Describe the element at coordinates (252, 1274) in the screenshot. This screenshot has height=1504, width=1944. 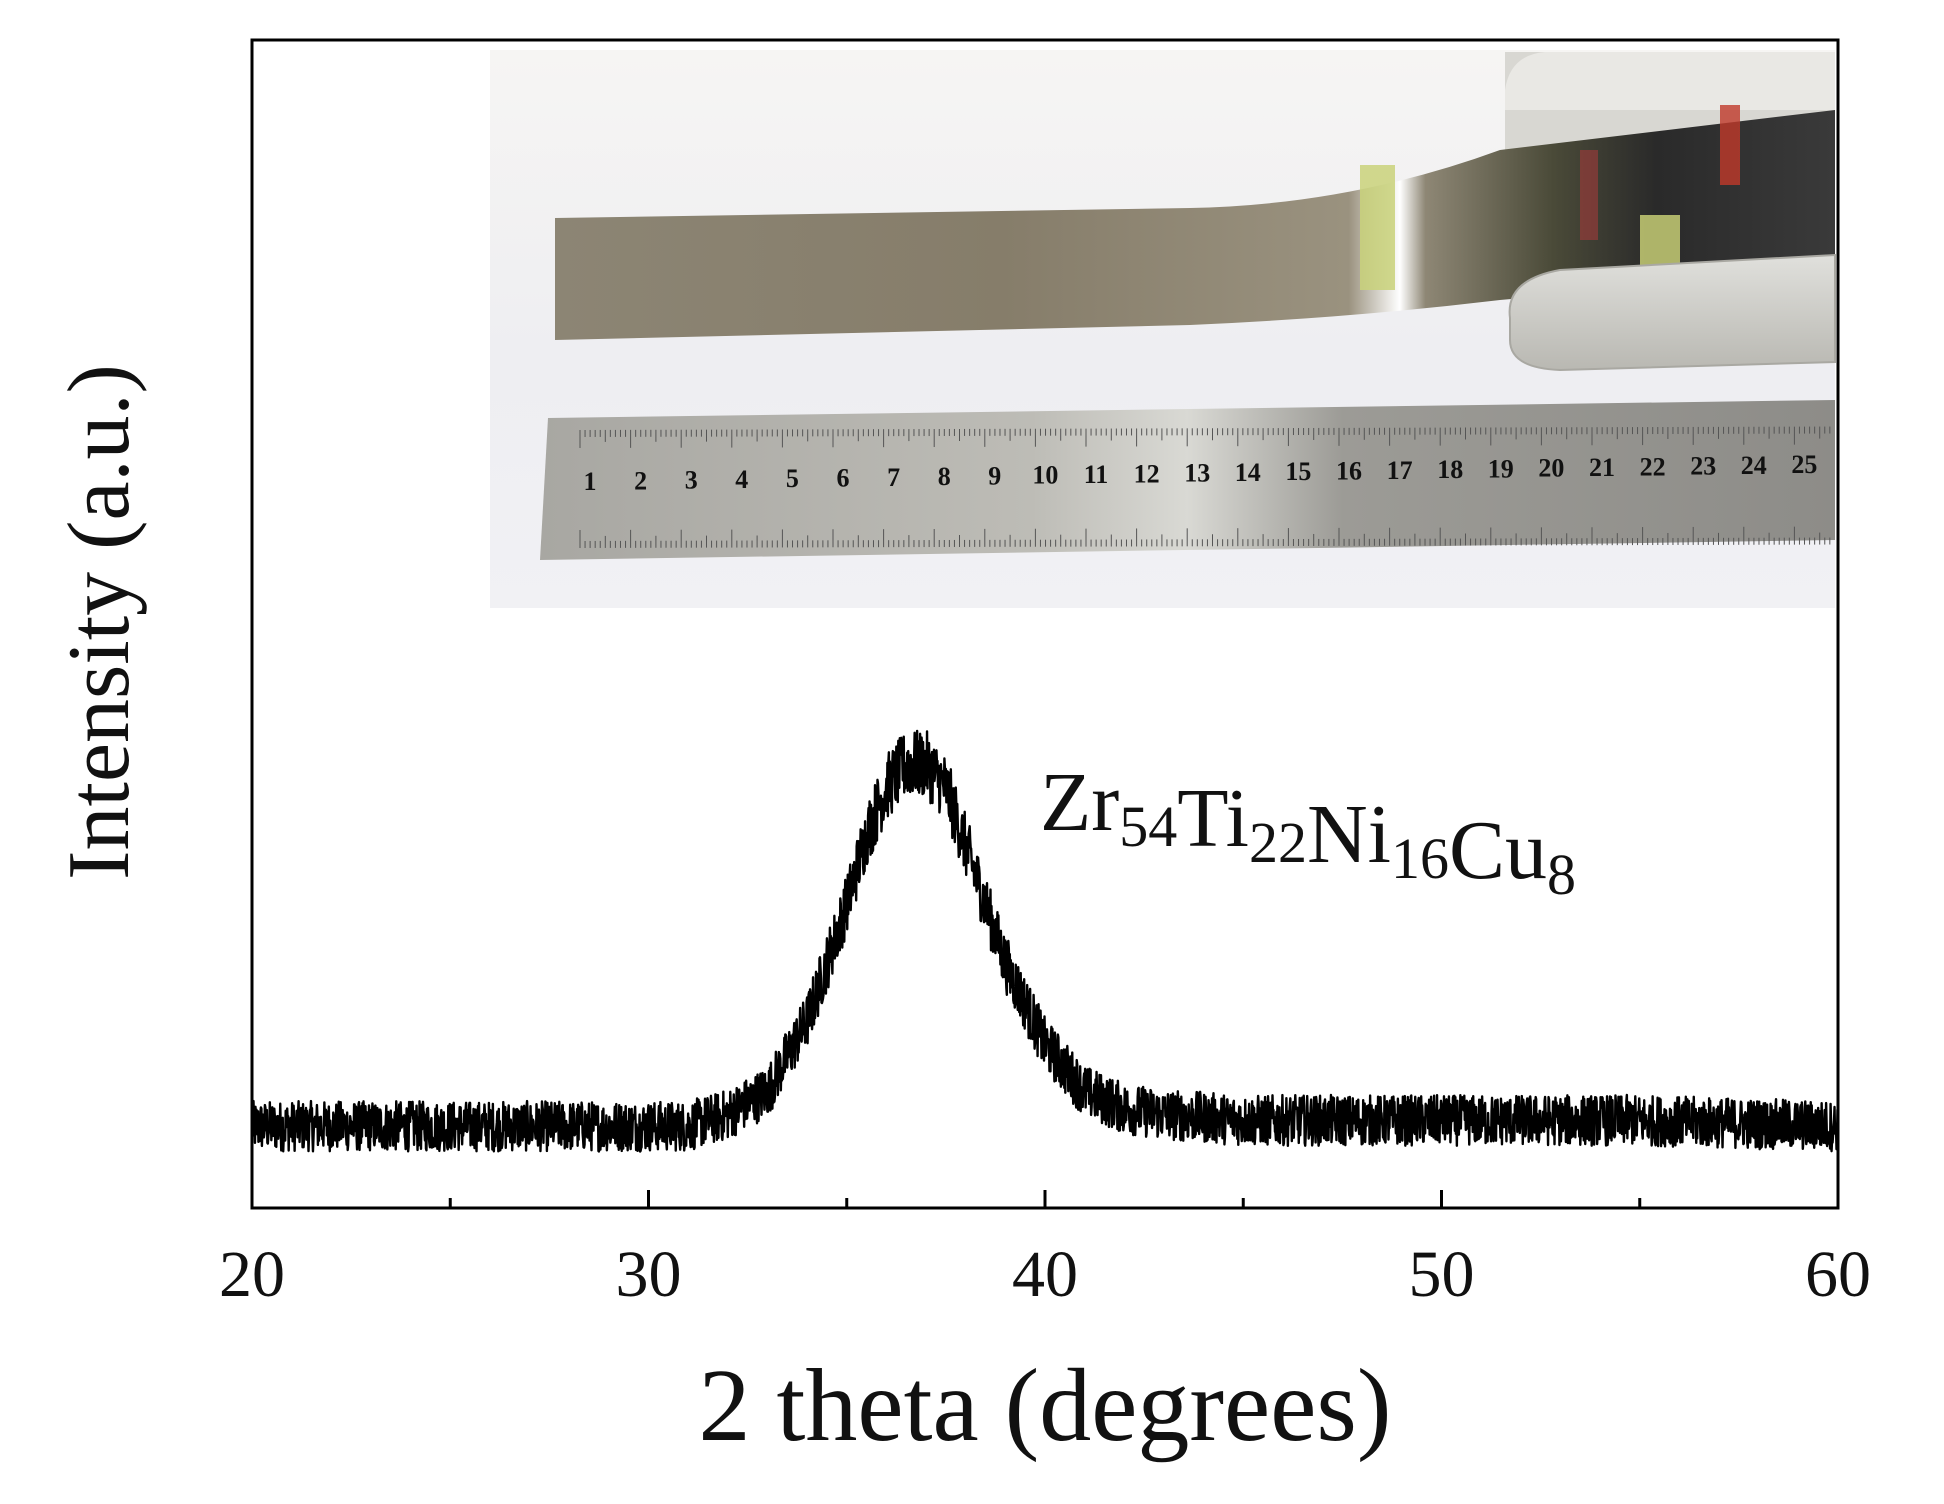
I see `x-tick-label: 20` at that location.